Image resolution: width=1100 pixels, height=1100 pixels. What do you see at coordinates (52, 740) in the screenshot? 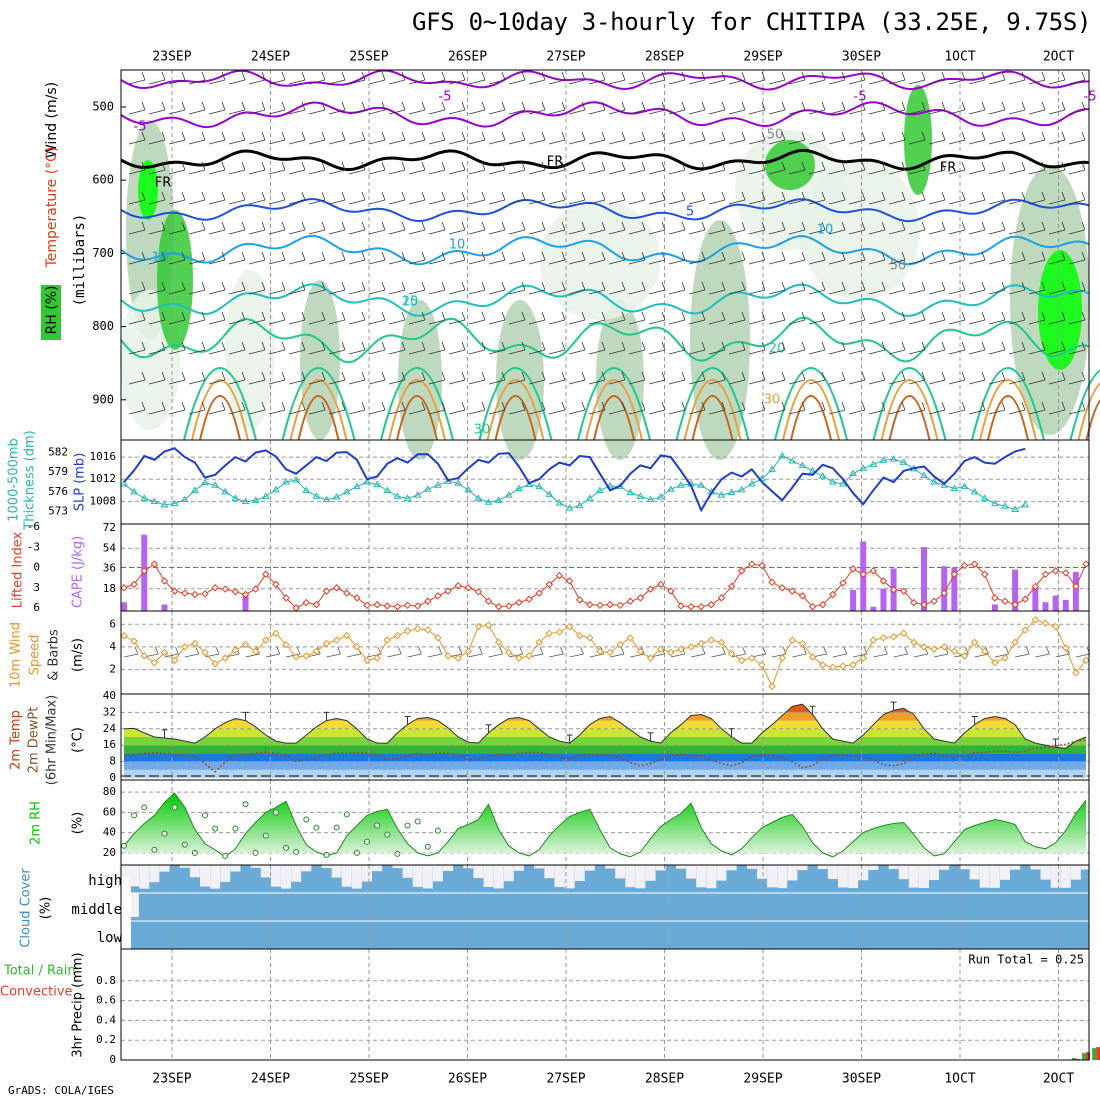
I see `label-minmax: (6hr Min/Max)` at bounding box center [52, 740].